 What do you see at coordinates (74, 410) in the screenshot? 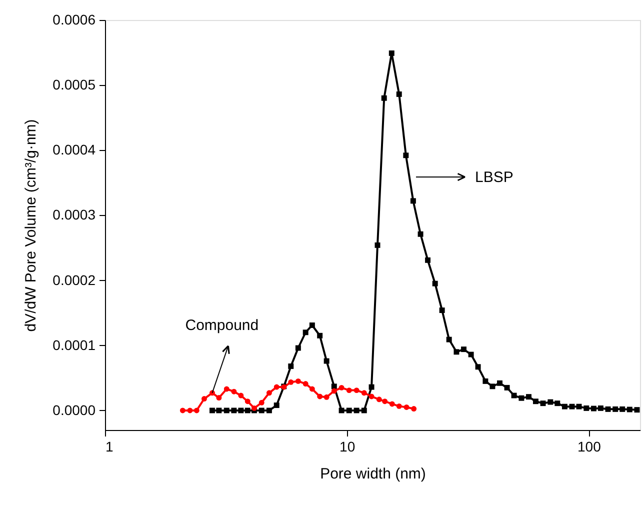
I see `y-tick-label: 0.0000` at bounding box center [74, 410].